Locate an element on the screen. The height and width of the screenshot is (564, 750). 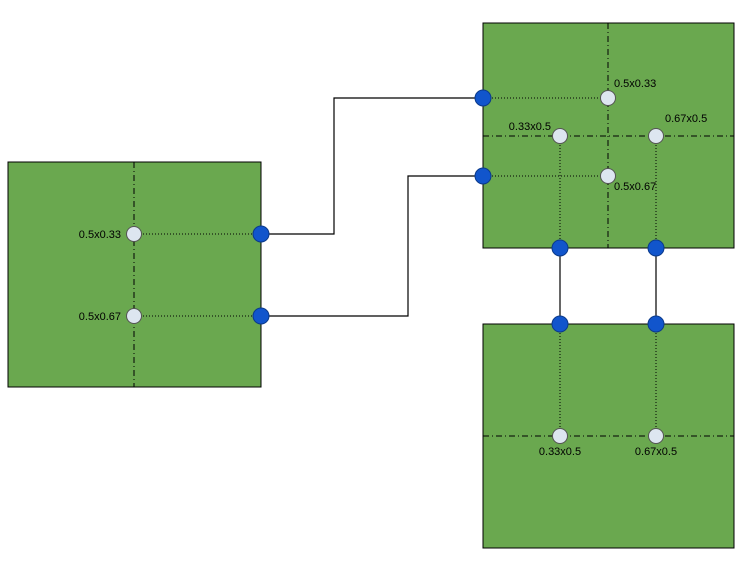
label-left-upper: 0.5x0.33 is located at coordinates (100, 235).